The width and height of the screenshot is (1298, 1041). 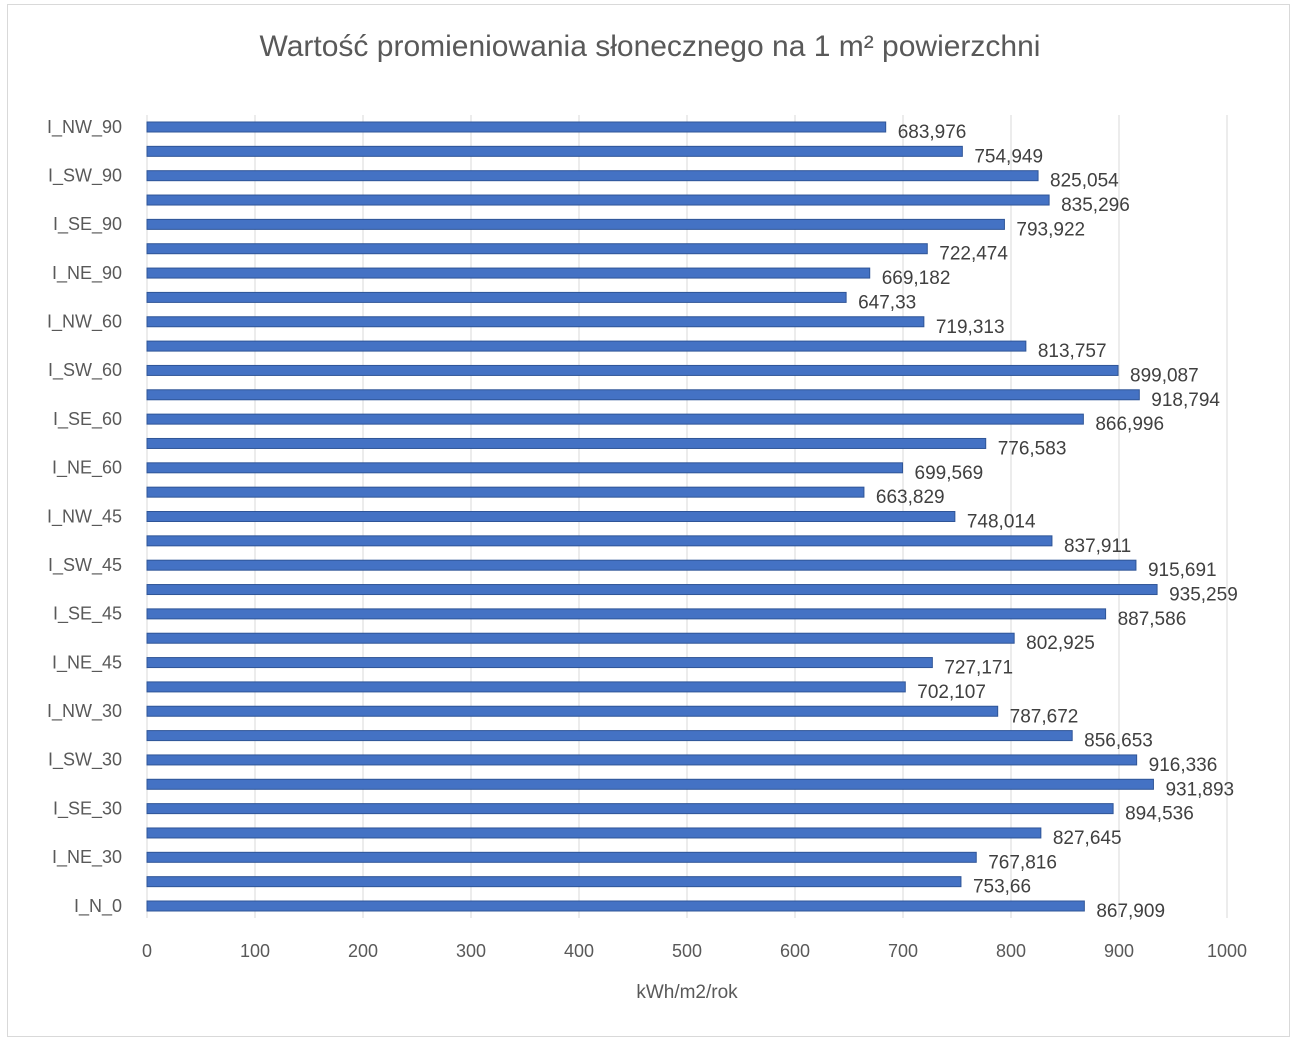 I want to click on data-label: 899,087, so click(x=1164, y=375).